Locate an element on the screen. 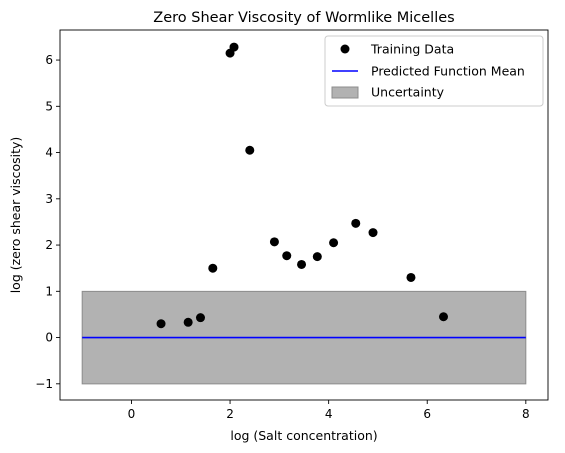 The height and width of the screenshot is (453, 565). y-tick-label: 3 is located at coordinates (49, 199).